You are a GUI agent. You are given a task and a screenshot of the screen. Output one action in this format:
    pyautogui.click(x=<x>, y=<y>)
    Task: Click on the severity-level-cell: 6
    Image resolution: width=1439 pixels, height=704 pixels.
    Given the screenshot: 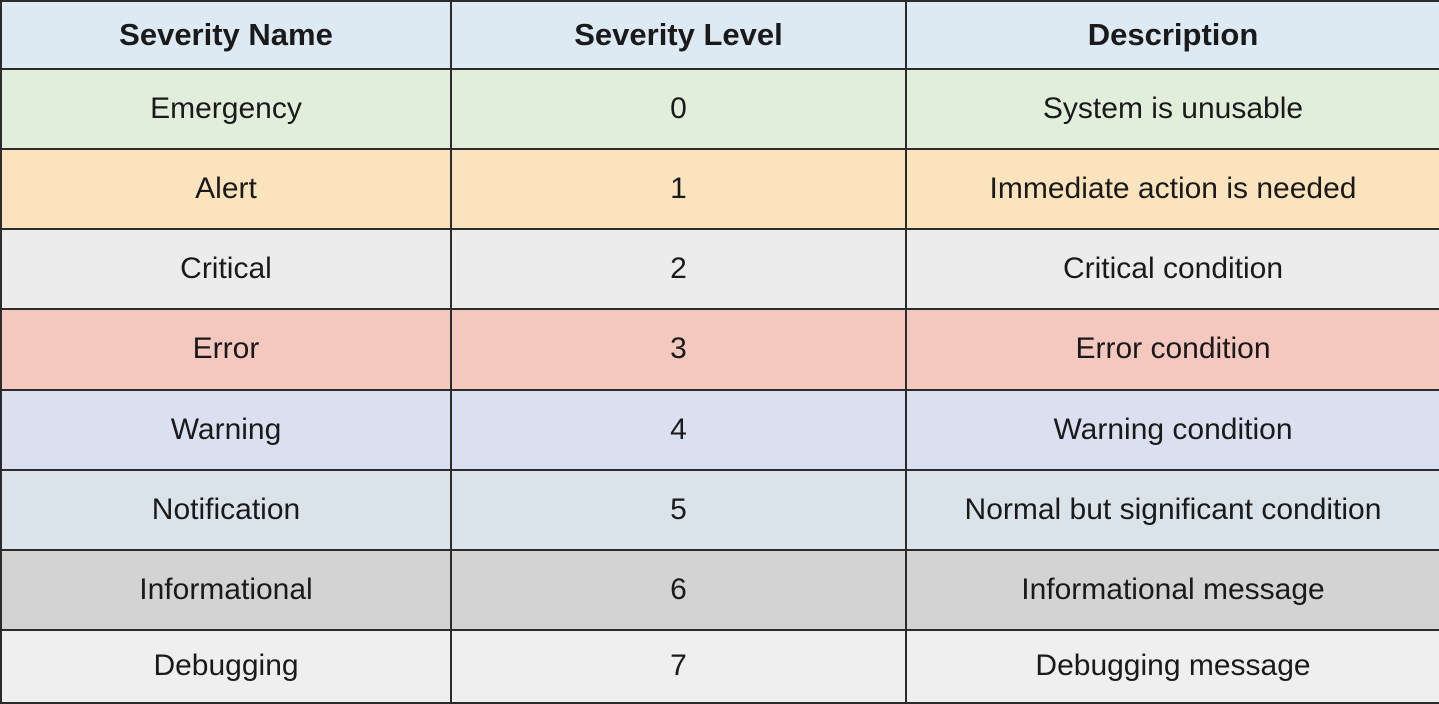 What is the action you would take?
    pyautogui.click(x=678, y=589)
    